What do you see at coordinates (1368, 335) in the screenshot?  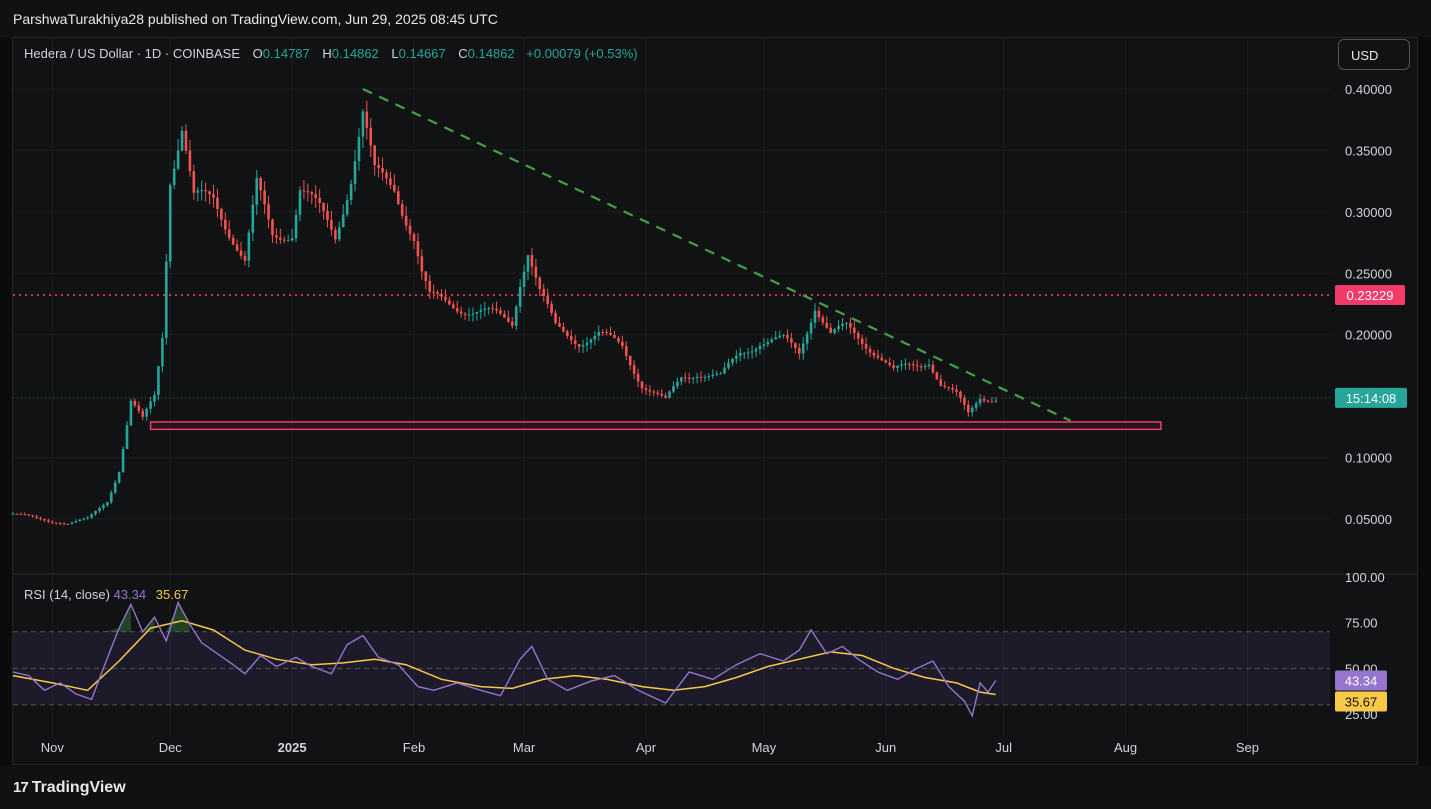 I see `price-tick-label: 0.20000` at bounding box center [1368, 335].